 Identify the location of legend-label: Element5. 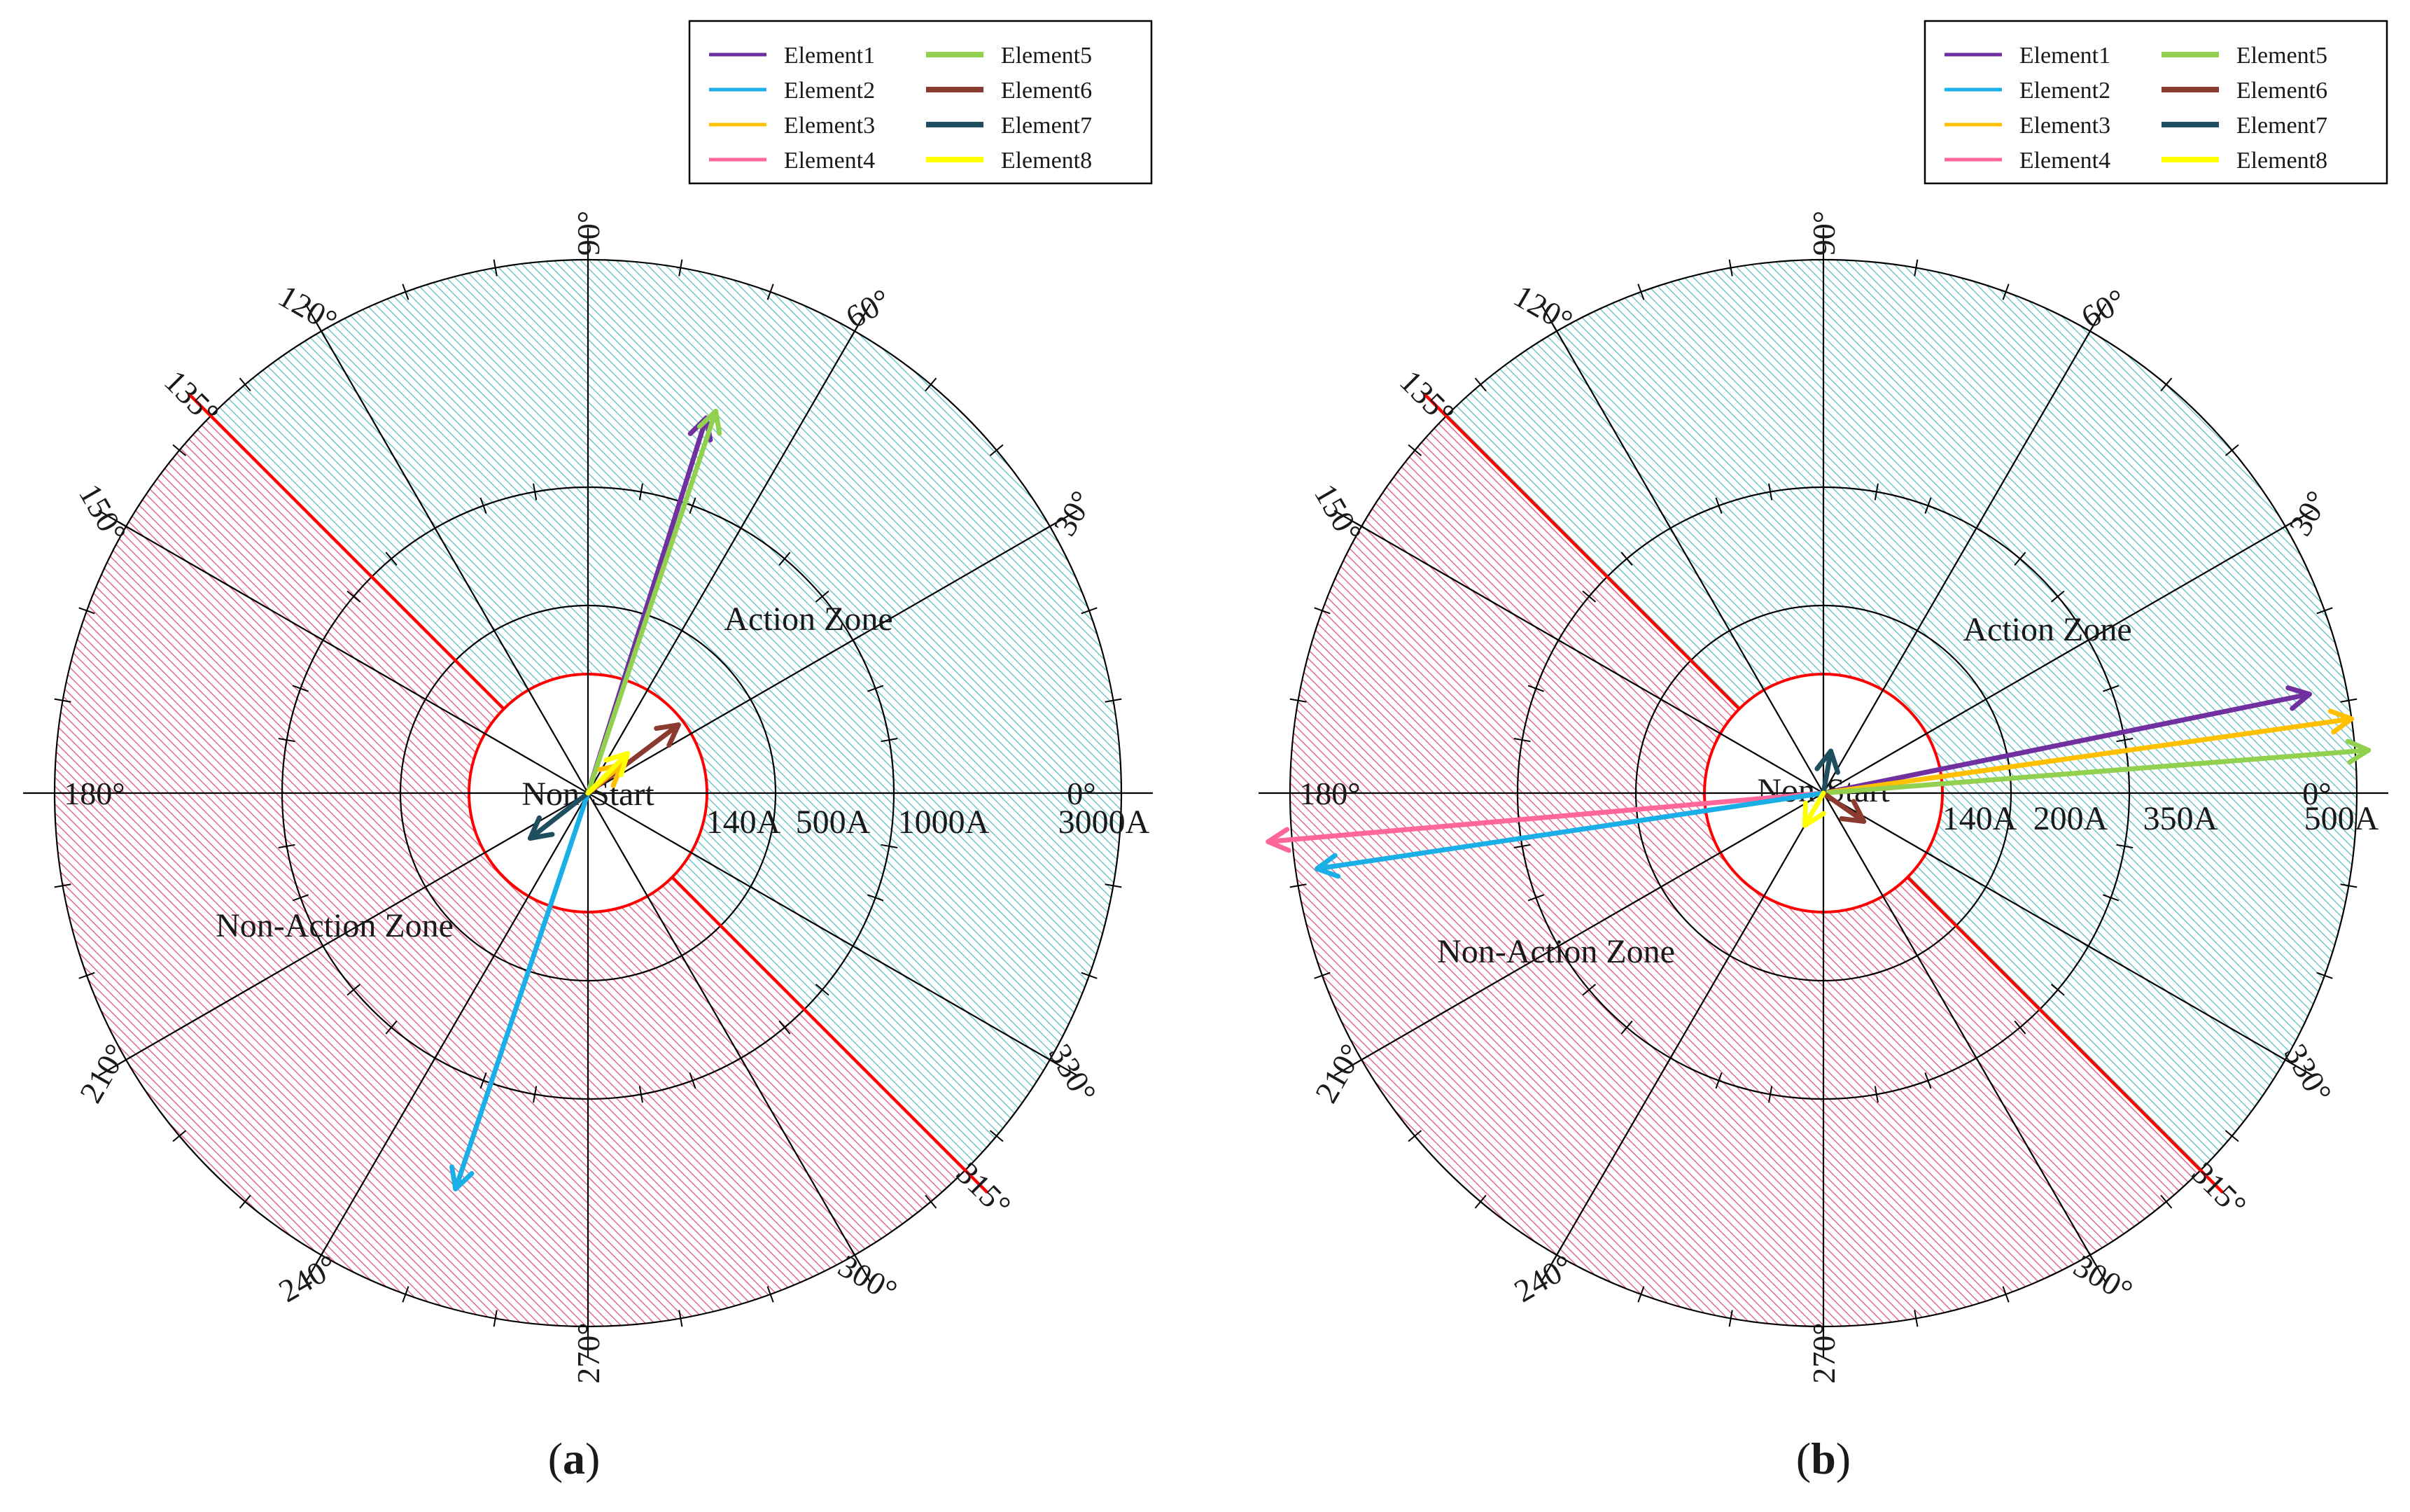
(2281, 56).